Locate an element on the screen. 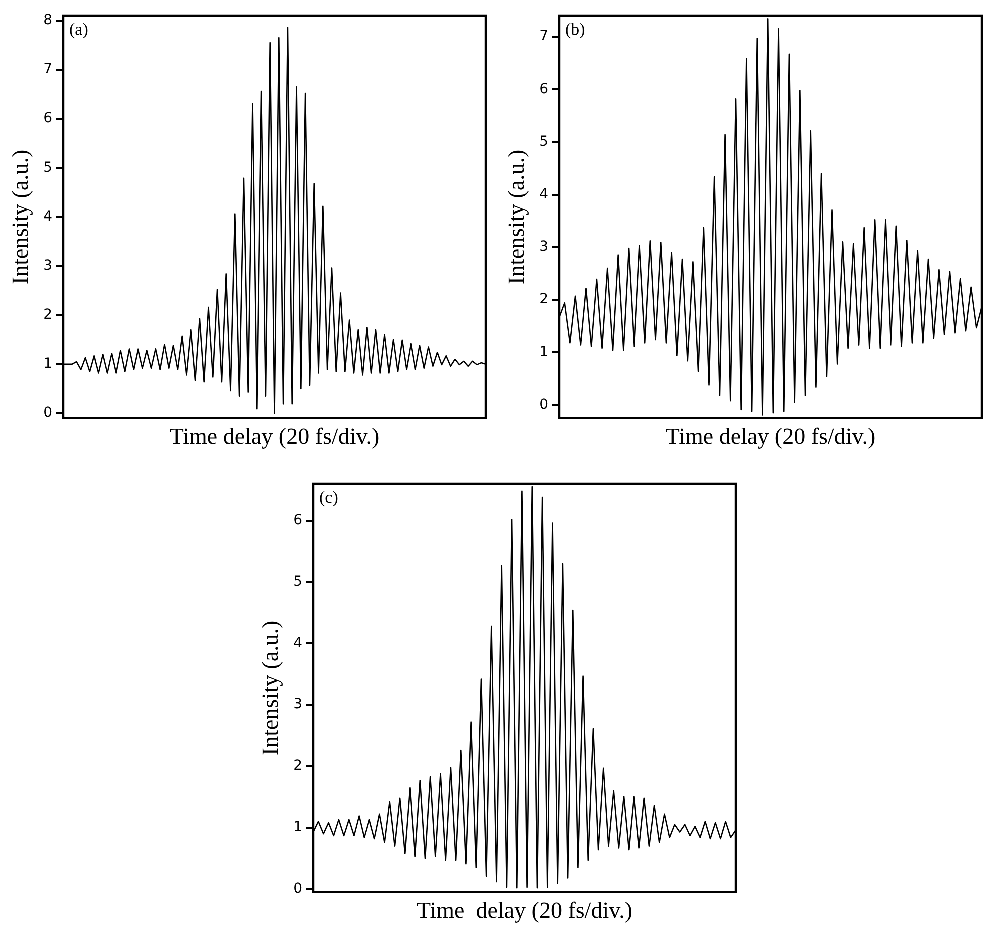 The image size is (988, 936). annotation: (a) is located at coordinates (79, 29).